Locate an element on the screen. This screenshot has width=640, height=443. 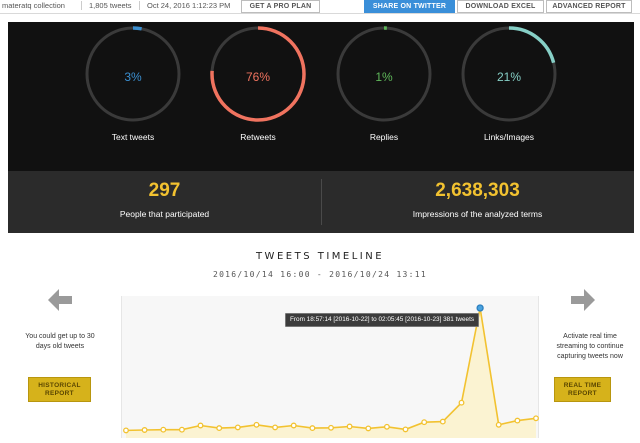
text-tweets-label: Text tweets is located at coordinates (133, 137).